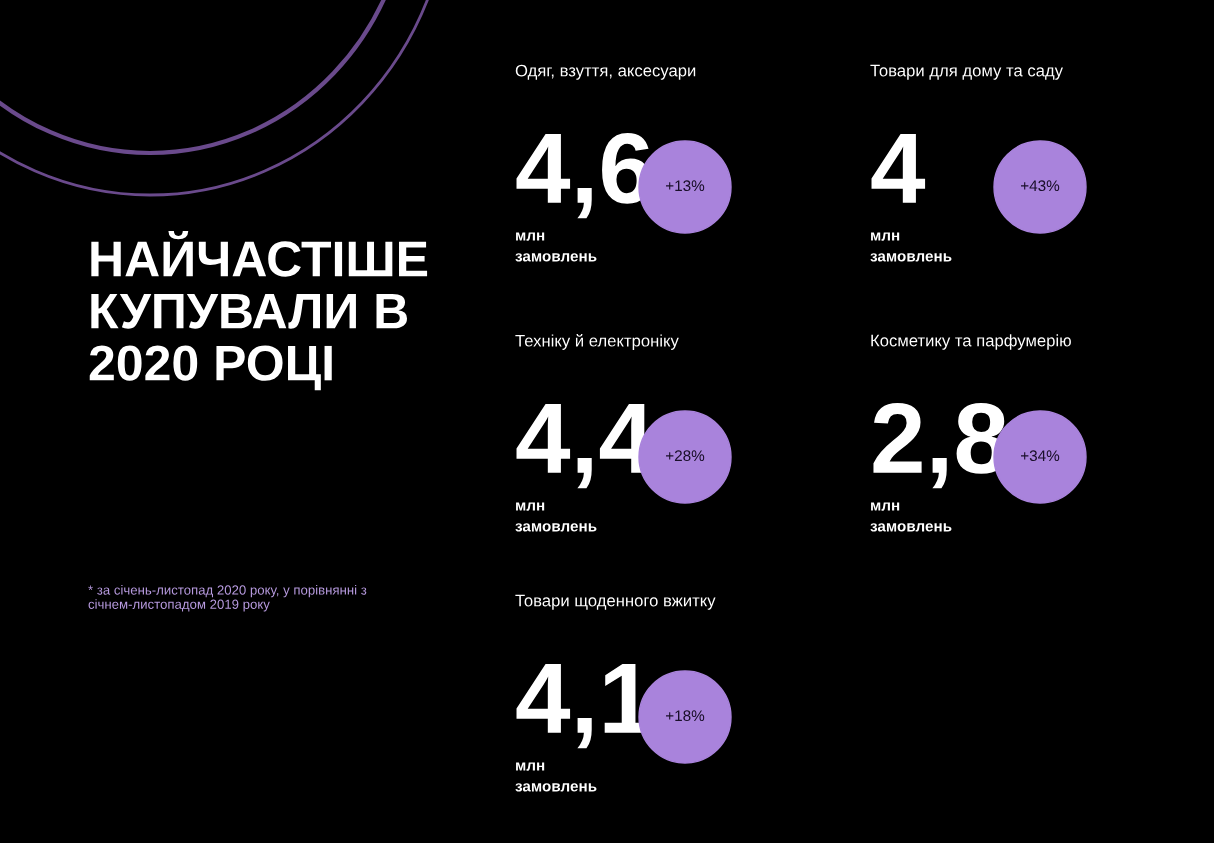 The width and height of the screenshot is (1214, 843). What do you see at coordinates (258, 311) in the screenshot?
I see `text: НАЙЧАСТІШЕ КУПУВАЛИ В 2020 РОЦІ` at bounding box center [258, 311].